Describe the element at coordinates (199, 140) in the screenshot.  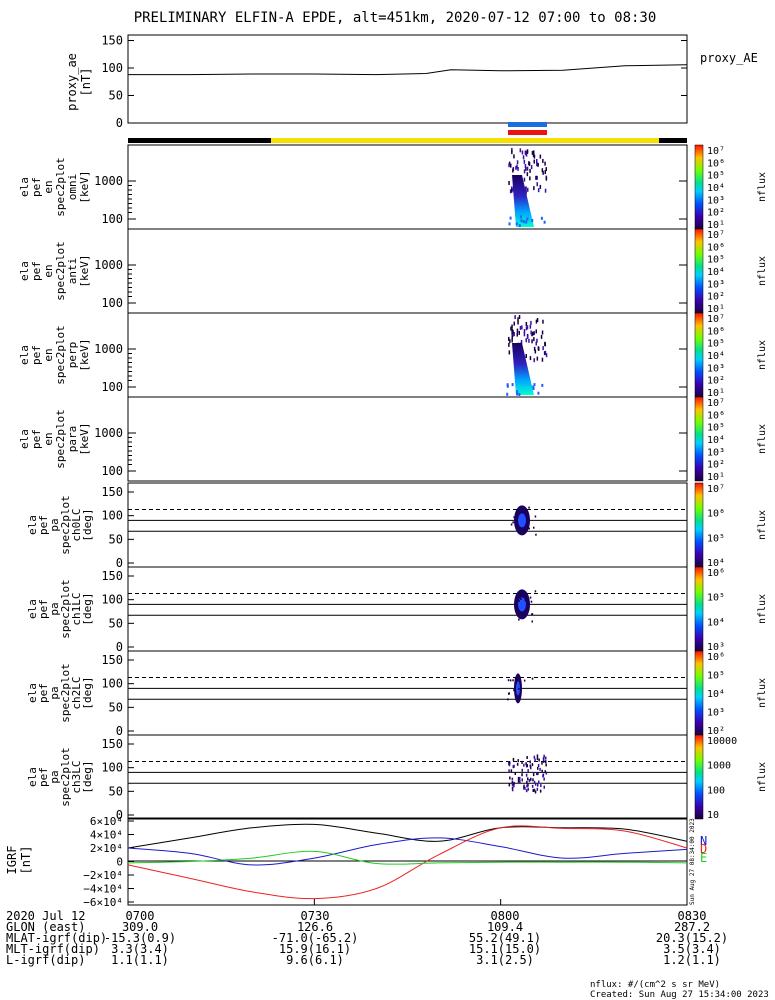
I see `zone-bar-night-left` at that location.